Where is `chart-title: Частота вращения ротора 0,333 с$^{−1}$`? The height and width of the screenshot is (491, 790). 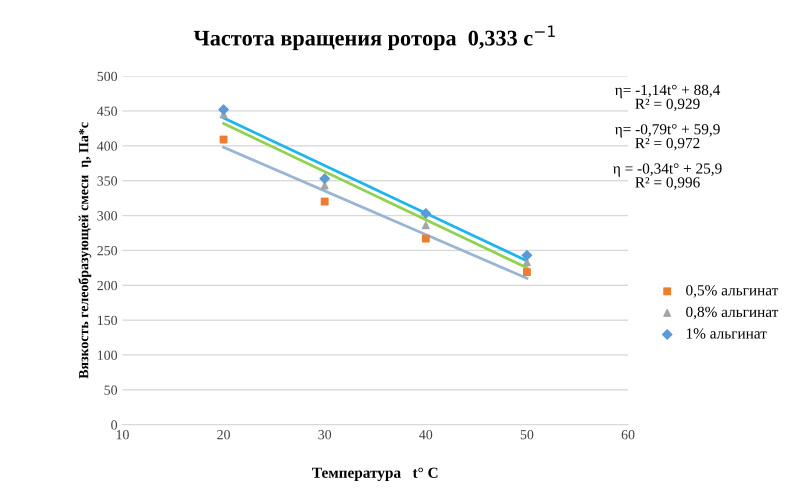
chart-title: Частота вращения ротора 0,333 с$^{−1}$ is located at coordinates (374, 38).